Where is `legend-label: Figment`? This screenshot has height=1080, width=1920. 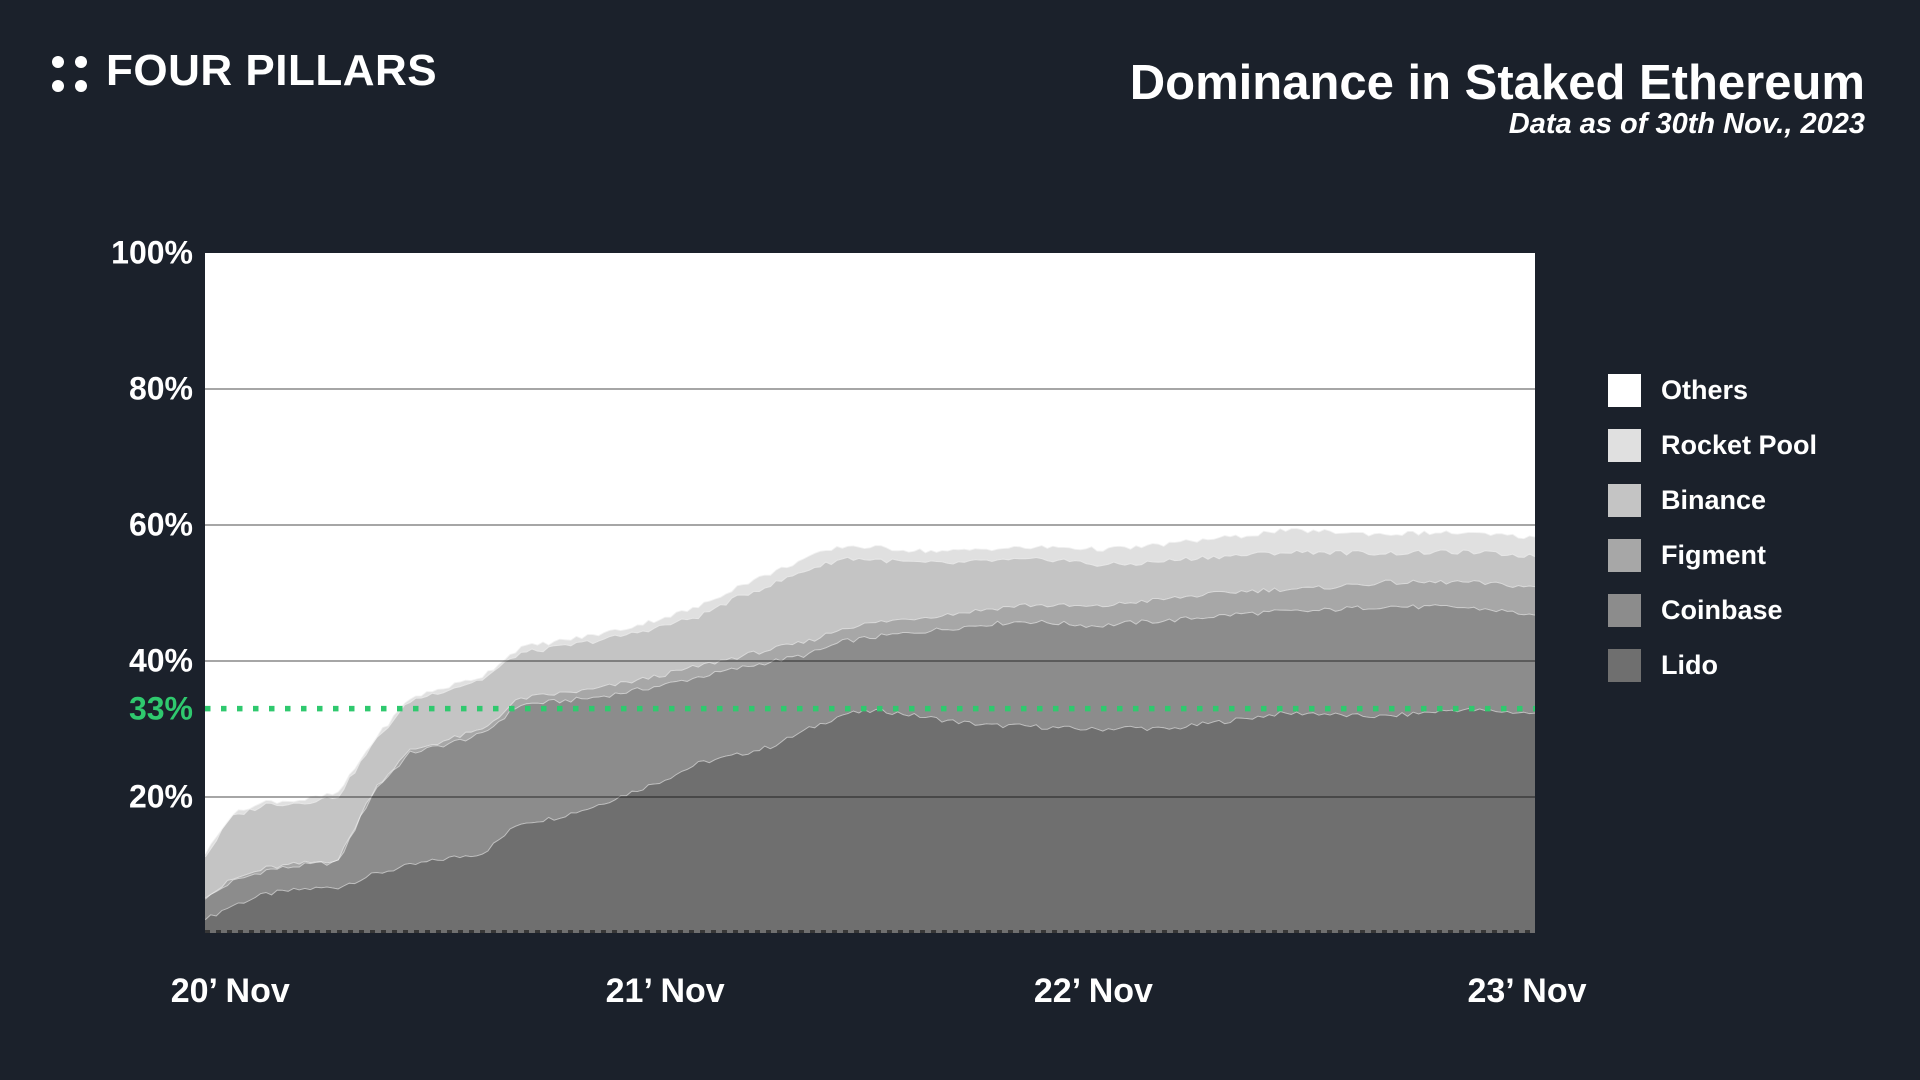 legend-label: Figment is located at coordinates (1713, 555).